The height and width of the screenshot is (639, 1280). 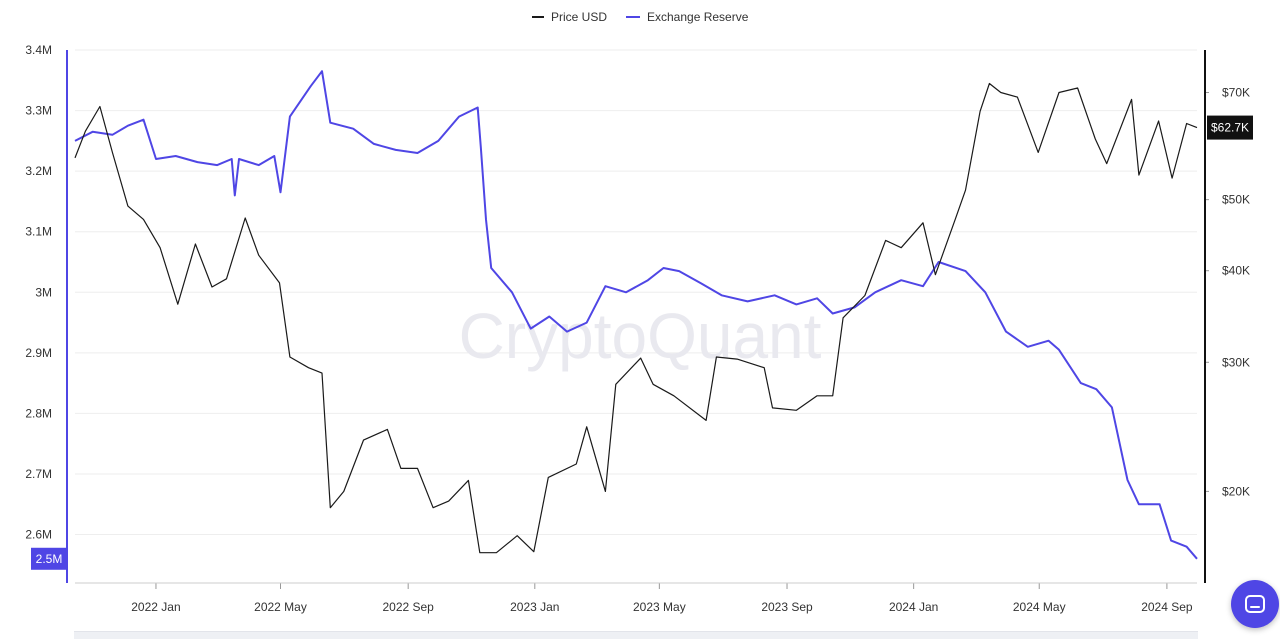 I want to click on price-value-text: $62.7K, so click(x=1230, y=128).